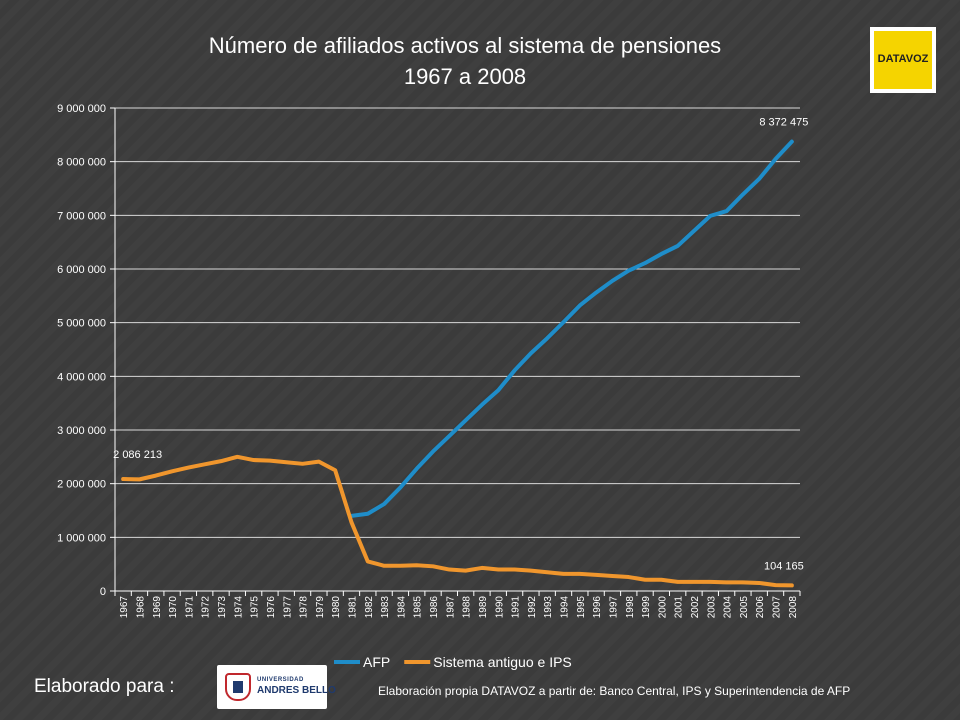 The height and width of the screenshot is (720, 960). Describe the element at coordinates (81, 485) in the screenshot. I see `y-tick-label: 2 000 000` at that location.